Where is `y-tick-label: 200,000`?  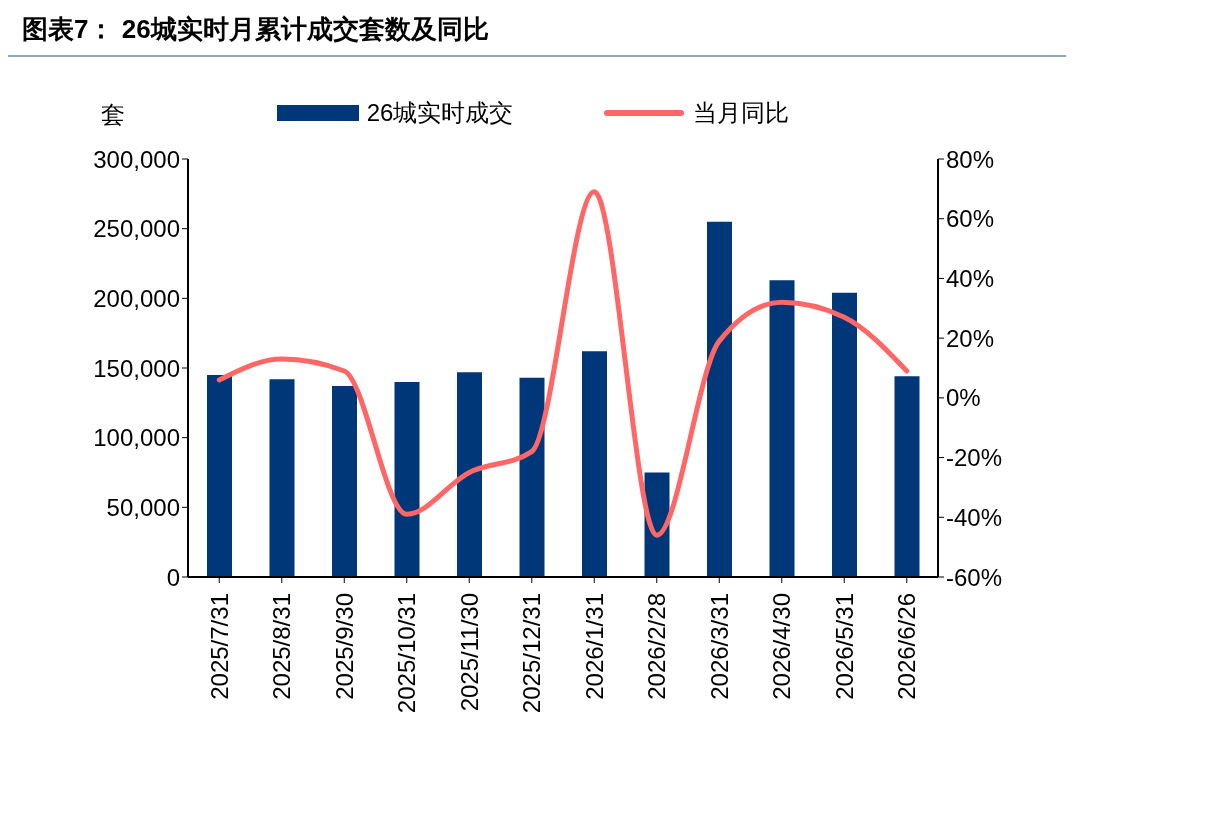 y-tick-label: 200,000 is located at coordinates (136, 298).